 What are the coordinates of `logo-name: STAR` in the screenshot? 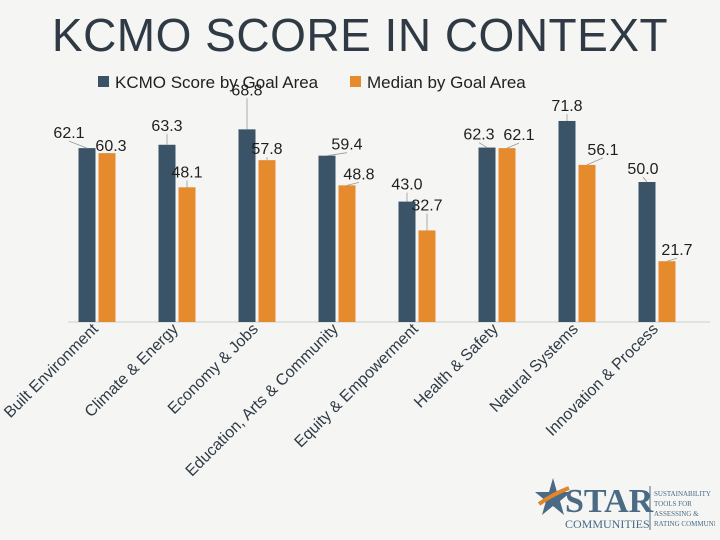 It's located at (609, 501).